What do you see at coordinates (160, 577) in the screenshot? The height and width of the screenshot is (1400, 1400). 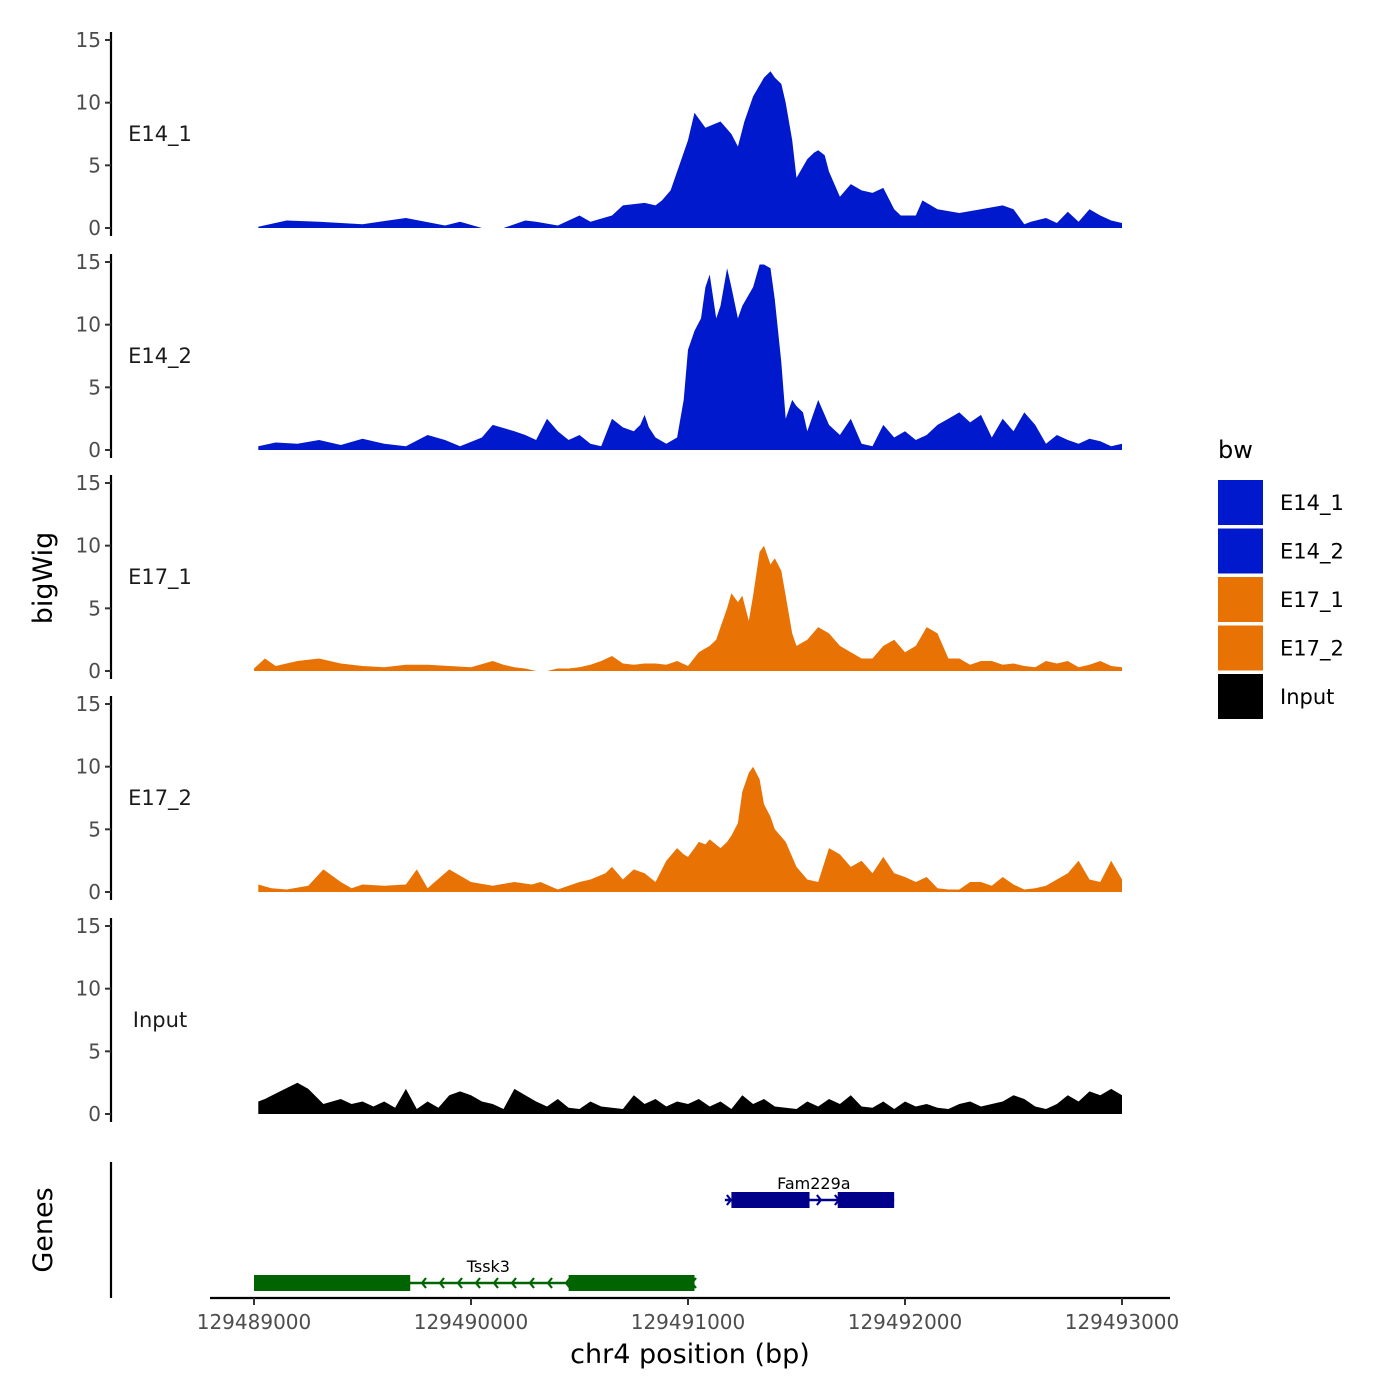 I see `track-label: E17_1` at bounding box center [160, 577].